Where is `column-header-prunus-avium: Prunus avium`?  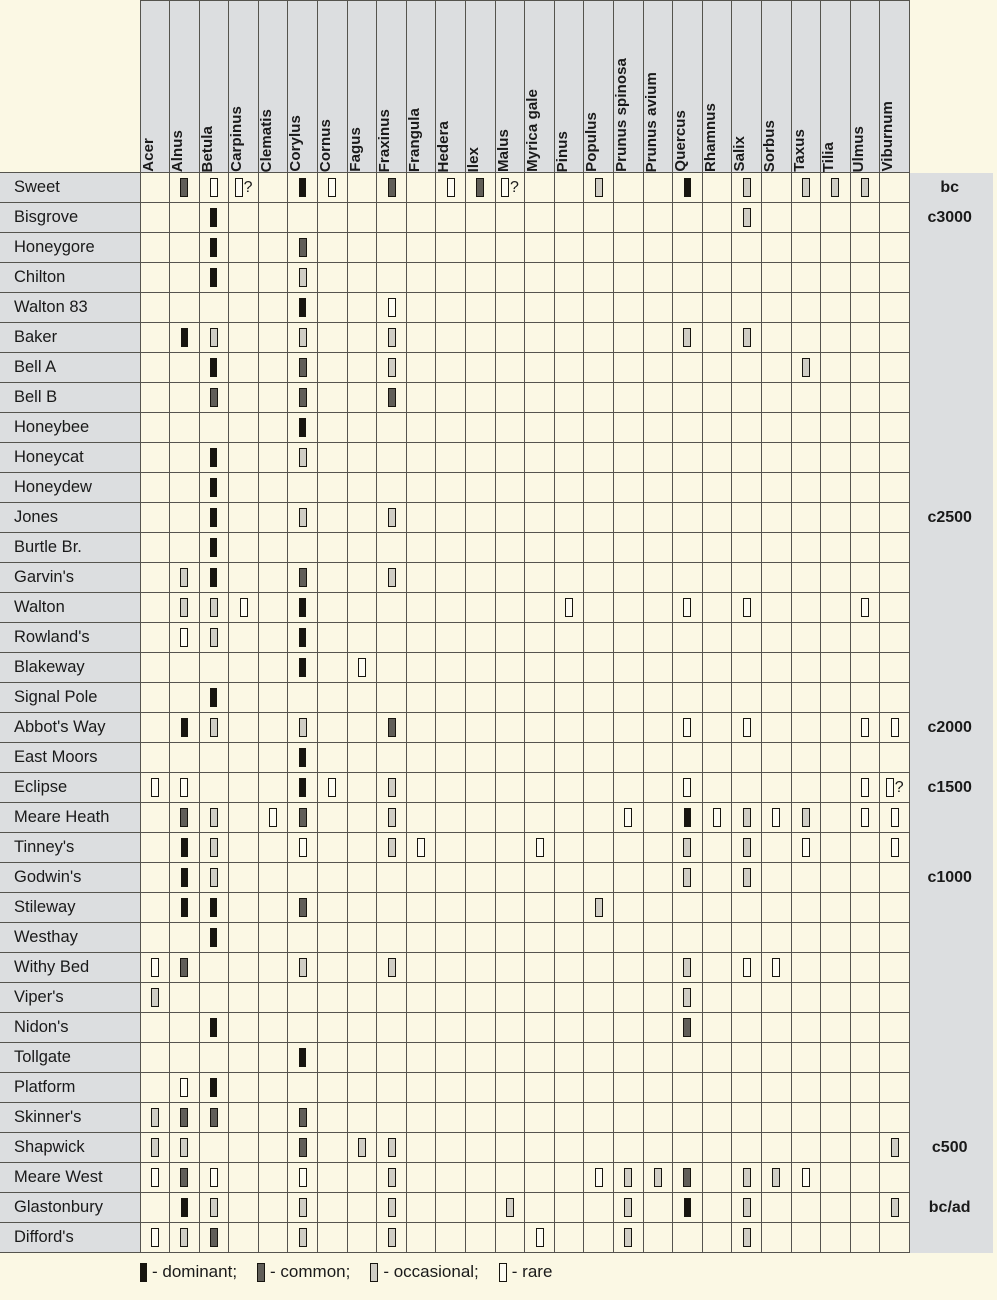
column-header-prunus-avium: Prunus avium is located at coordinates (658, 86).